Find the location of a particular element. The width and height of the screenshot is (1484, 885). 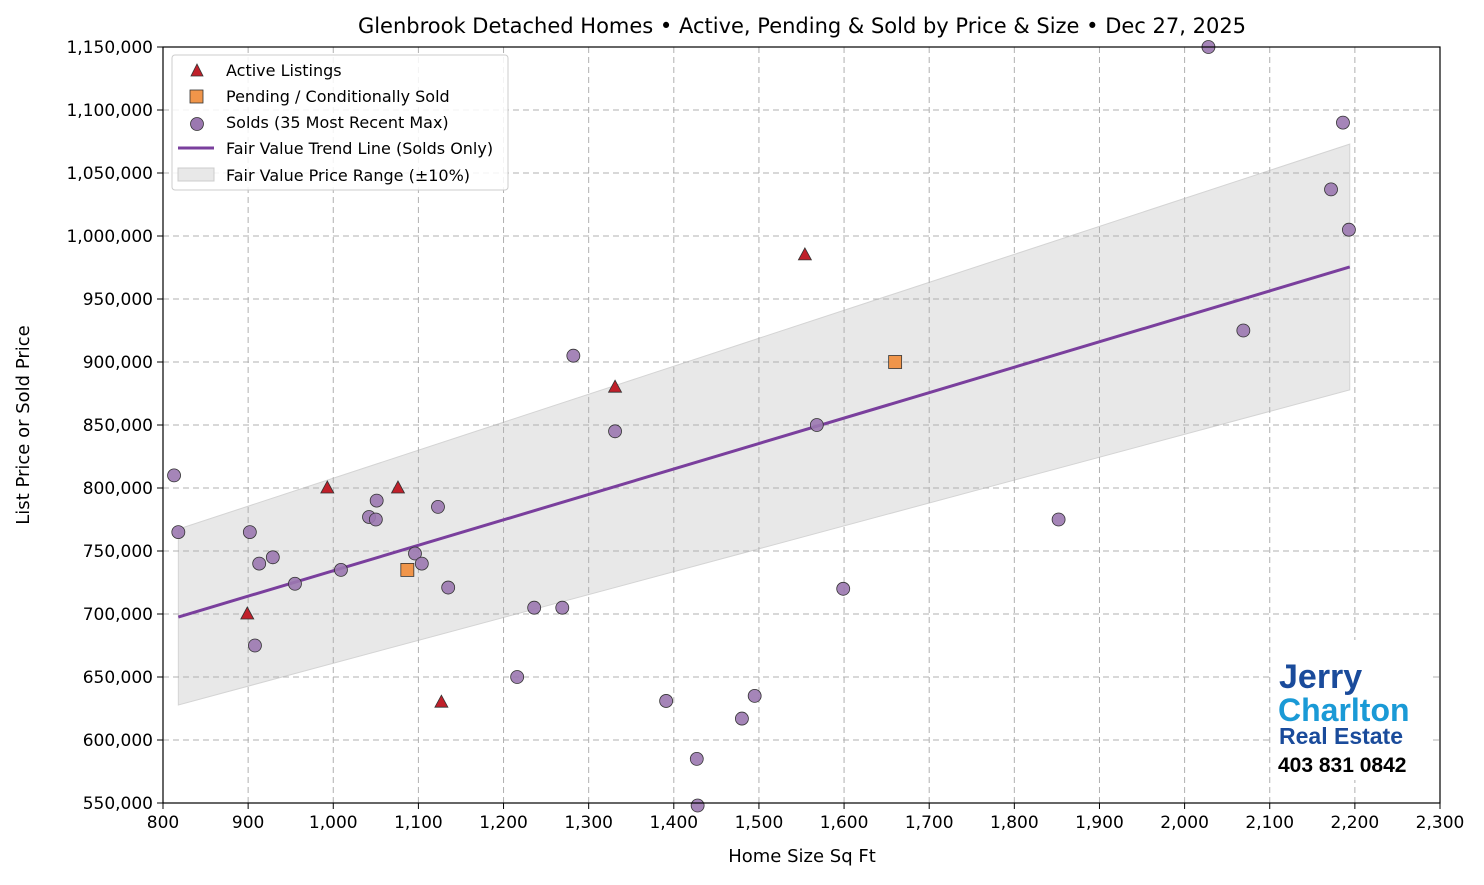

x-tick-label: 1,000 is located at coordinates (333, 823).